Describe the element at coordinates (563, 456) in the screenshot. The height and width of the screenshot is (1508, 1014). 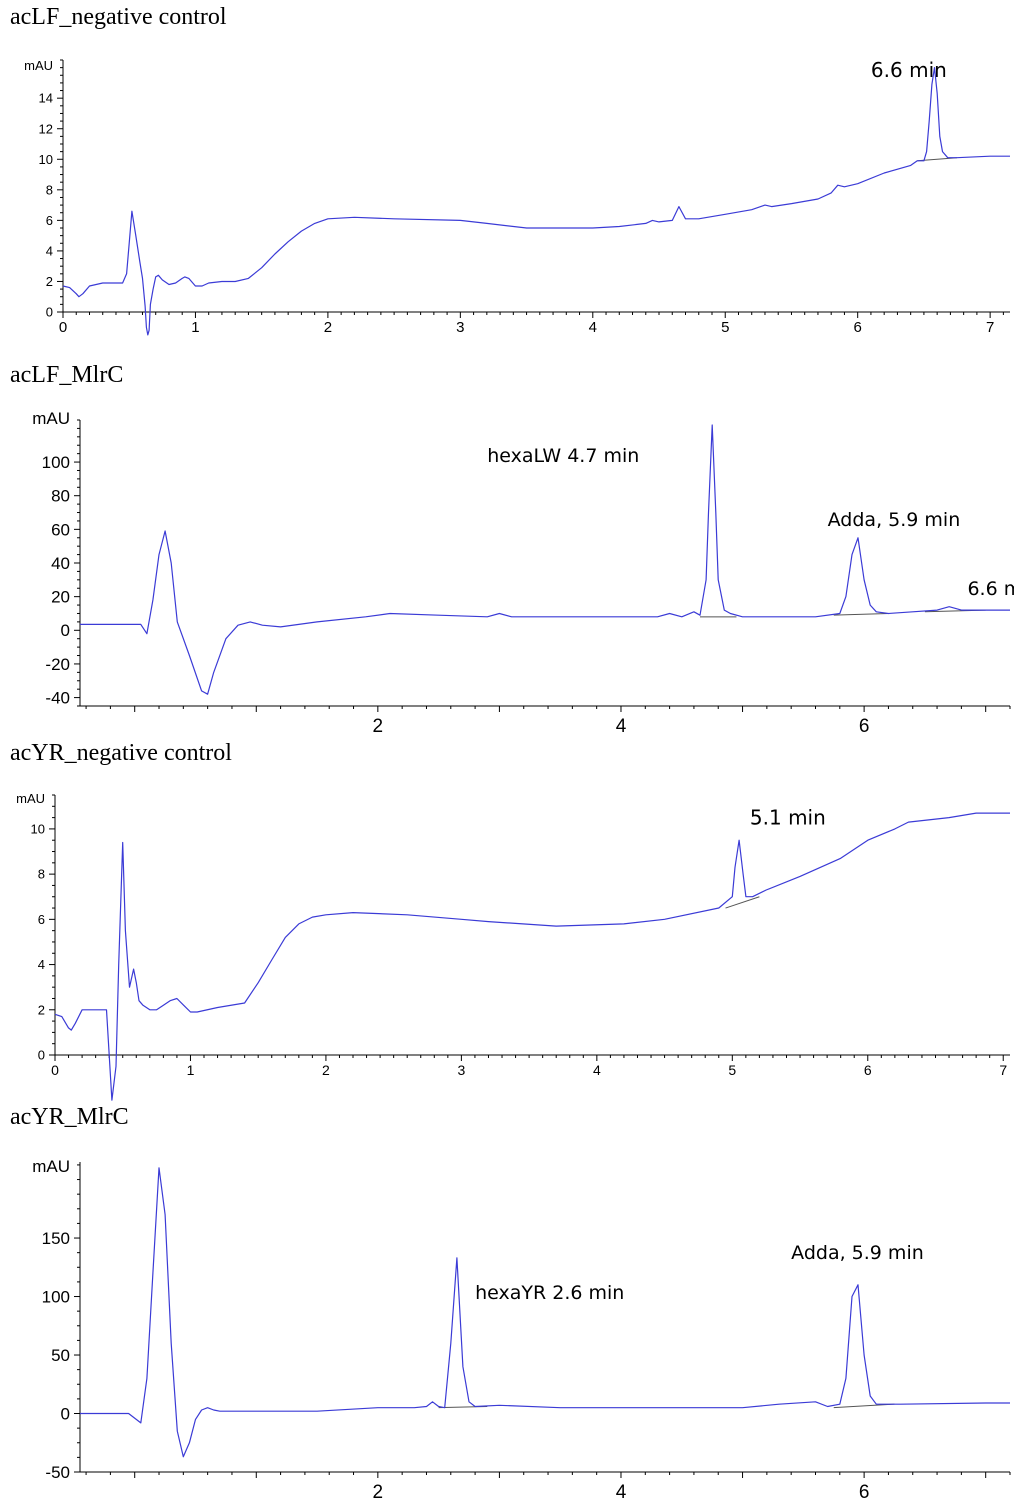
I see `peak-annotation: hexaLW 4.7 min` at that location.